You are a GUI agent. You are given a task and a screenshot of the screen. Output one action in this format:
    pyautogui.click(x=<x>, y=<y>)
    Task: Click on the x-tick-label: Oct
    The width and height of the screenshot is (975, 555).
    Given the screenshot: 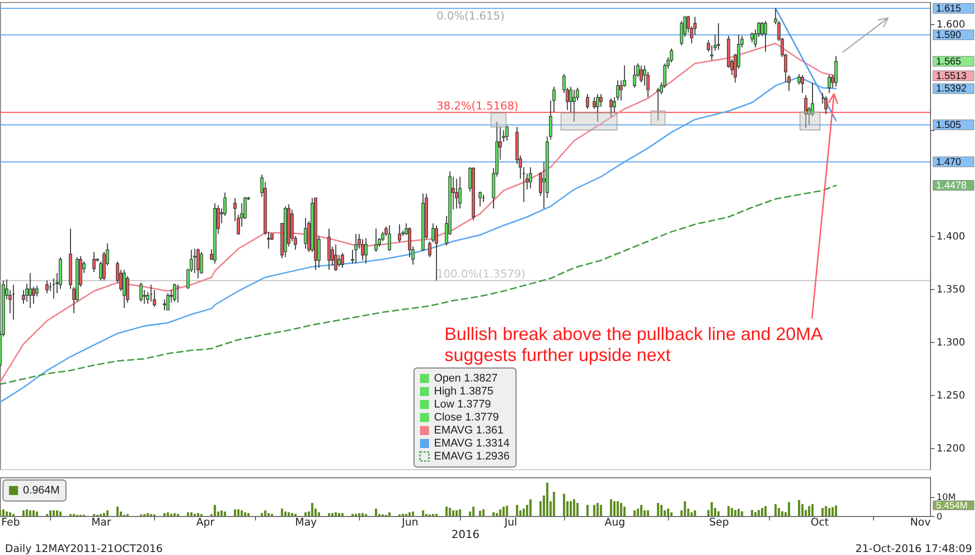 What is the action you would take?
    pyautogui.click(x=819, y=522)
    